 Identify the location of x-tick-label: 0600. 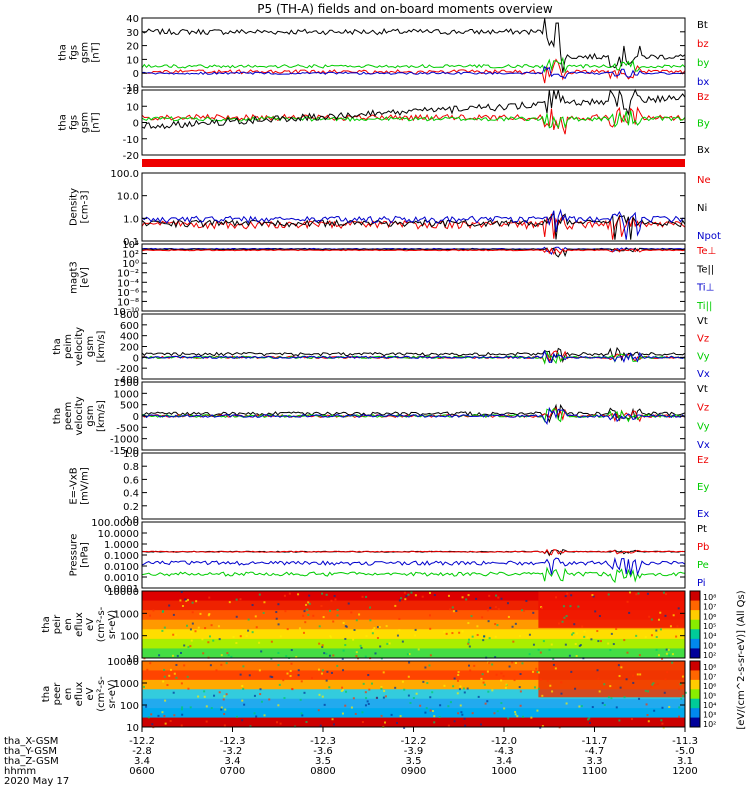
(141, 771).